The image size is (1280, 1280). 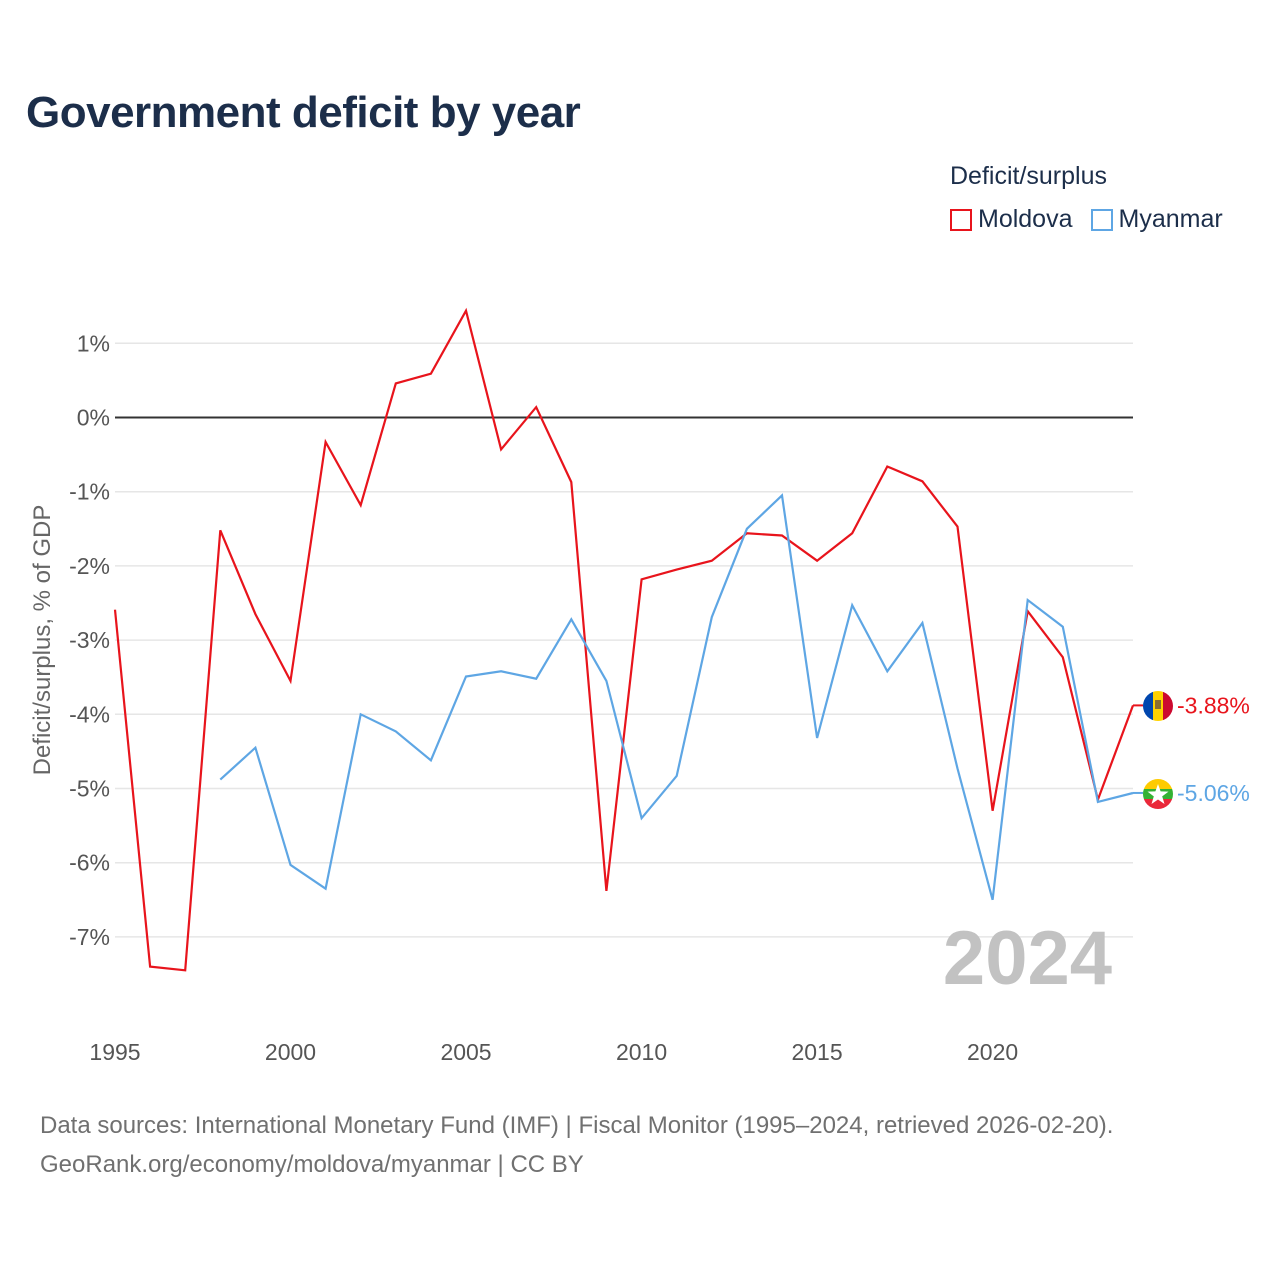 What do you see at coordinates (303, 112) in the screenshot?
I see `chart-title: Government deficit by year` at bounding box center [303, 112].